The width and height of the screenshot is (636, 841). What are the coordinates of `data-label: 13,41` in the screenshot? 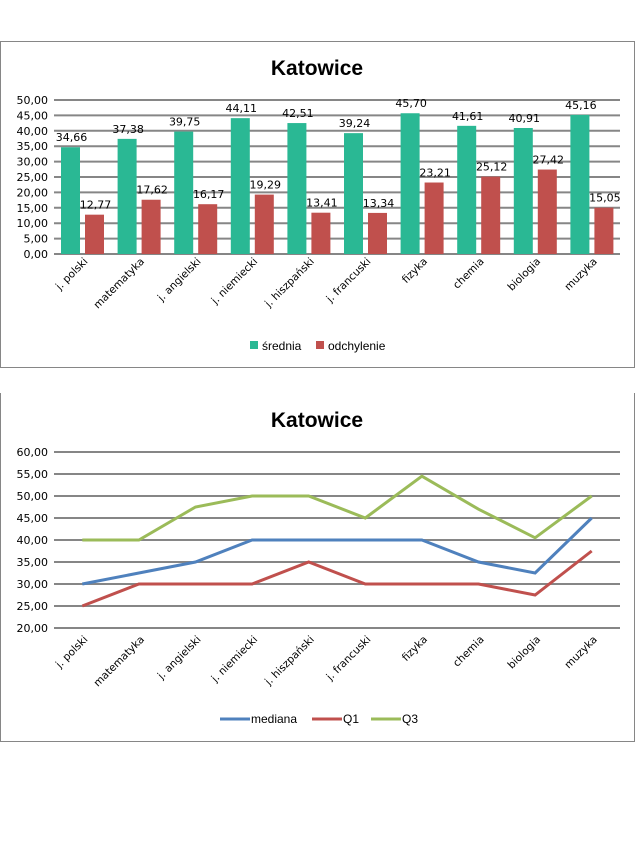 It's located at (322, 203).